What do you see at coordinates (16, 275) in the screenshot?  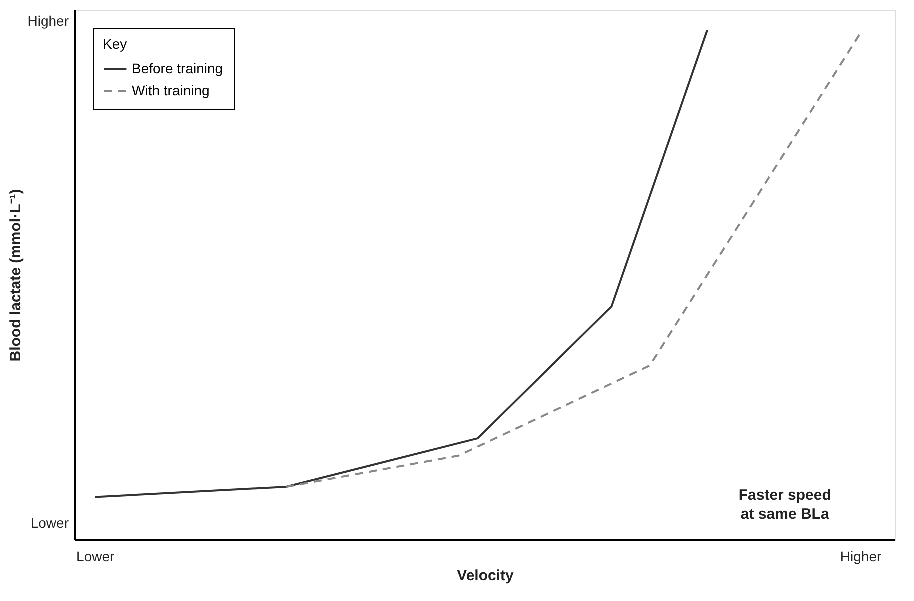 I see `y-axis-title: Blood lactate (mmol·L⁻¹)` at bounding box center [16, 275].